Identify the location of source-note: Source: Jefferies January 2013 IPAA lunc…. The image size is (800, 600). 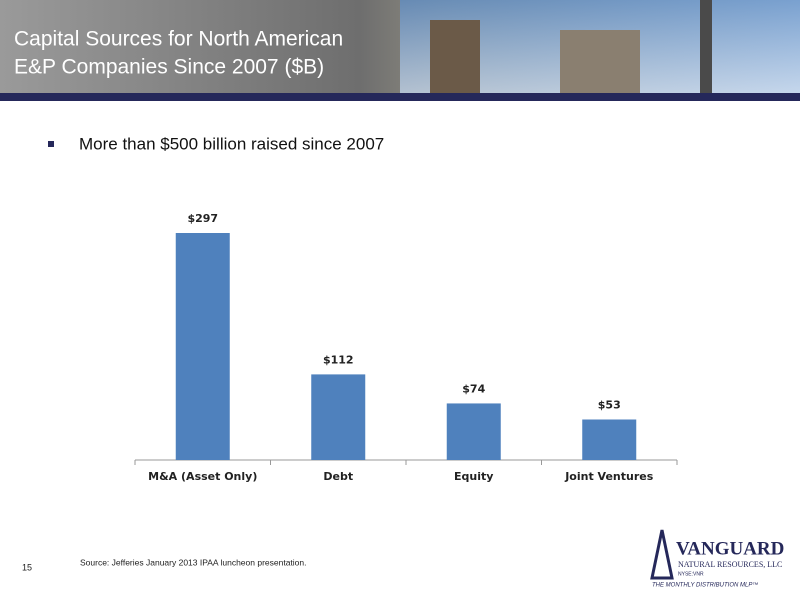
(193, 562).